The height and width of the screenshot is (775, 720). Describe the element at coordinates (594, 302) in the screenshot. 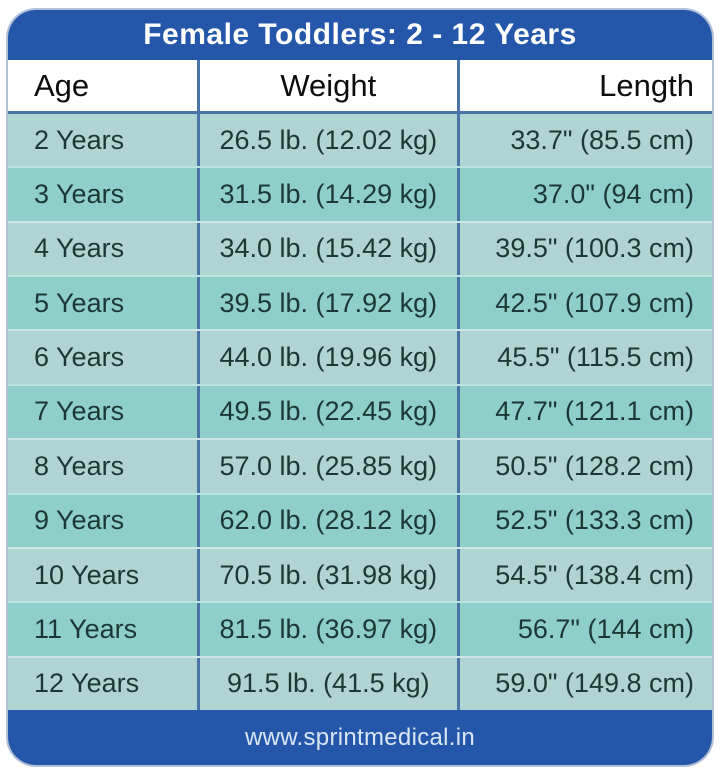

I see `length-cell: 42.5" (107.9 cm)` at that location.